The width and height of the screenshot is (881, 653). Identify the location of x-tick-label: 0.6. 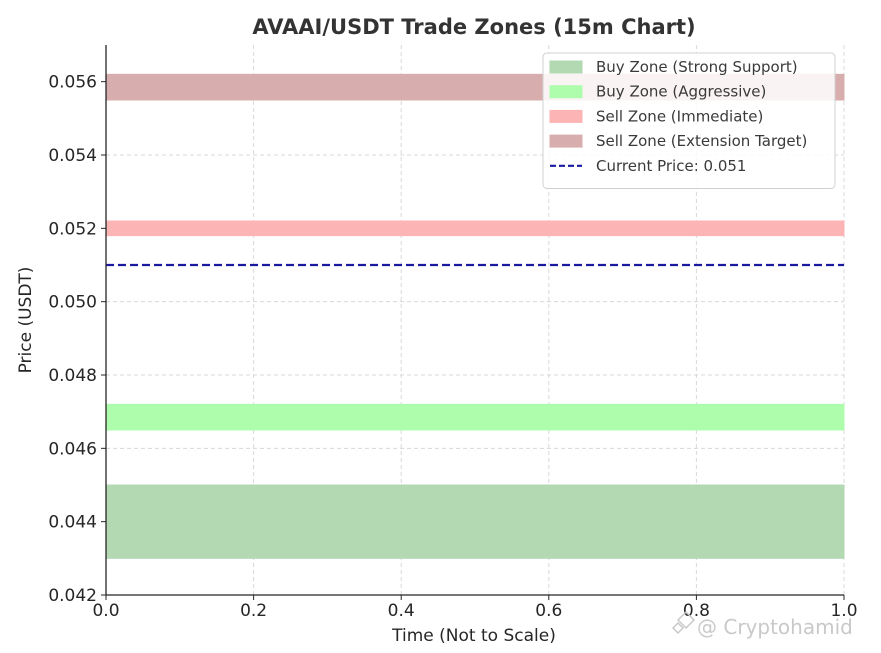
(548, 611).